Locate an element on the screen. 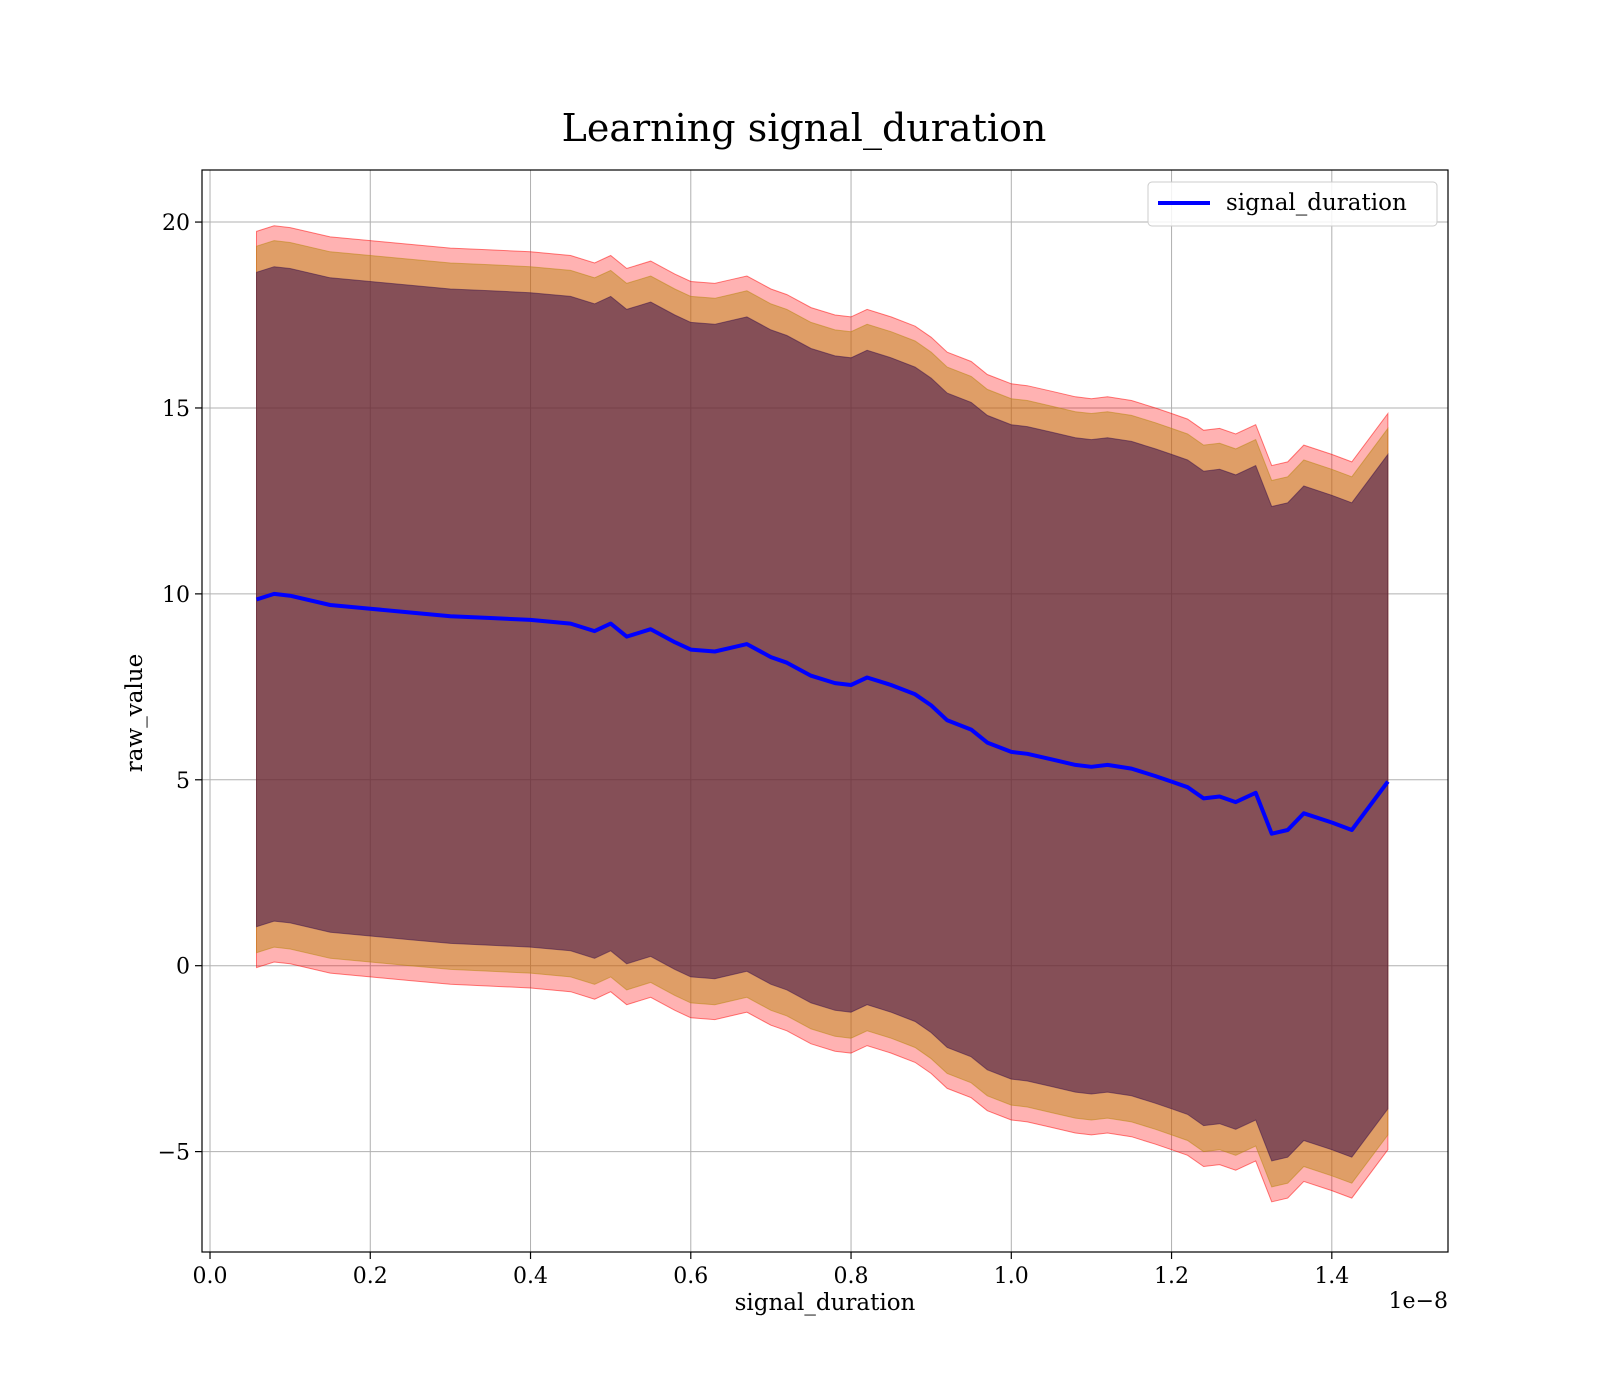  x-tick-label: 1.4 is located at coordinates (1331, 1276).